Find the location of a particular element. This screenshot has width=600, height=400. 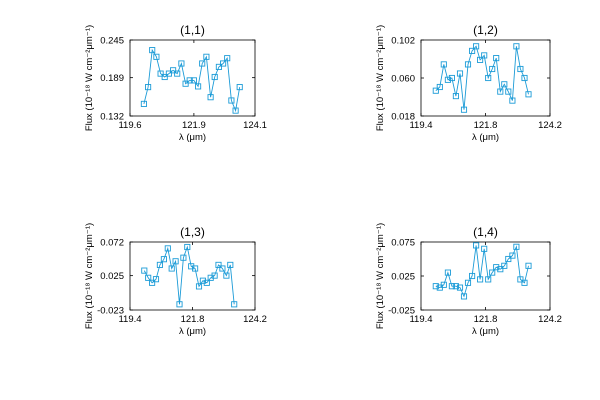

y-tick-label: 0.072 is located at coordinates (112, 243).